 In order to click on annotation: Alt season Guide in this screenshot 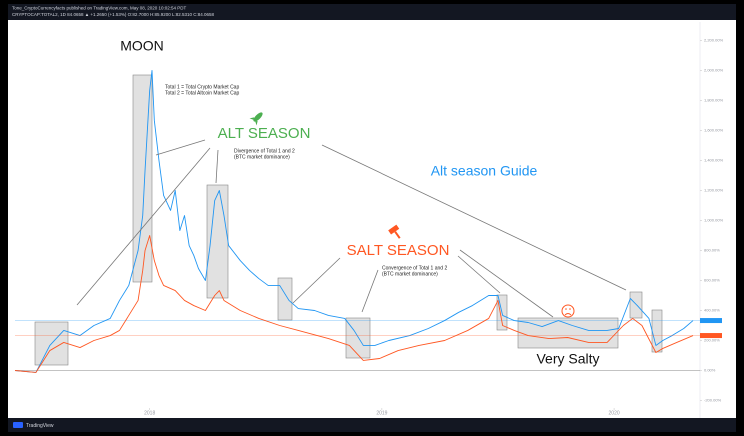, I will do `click(484, 171)`.